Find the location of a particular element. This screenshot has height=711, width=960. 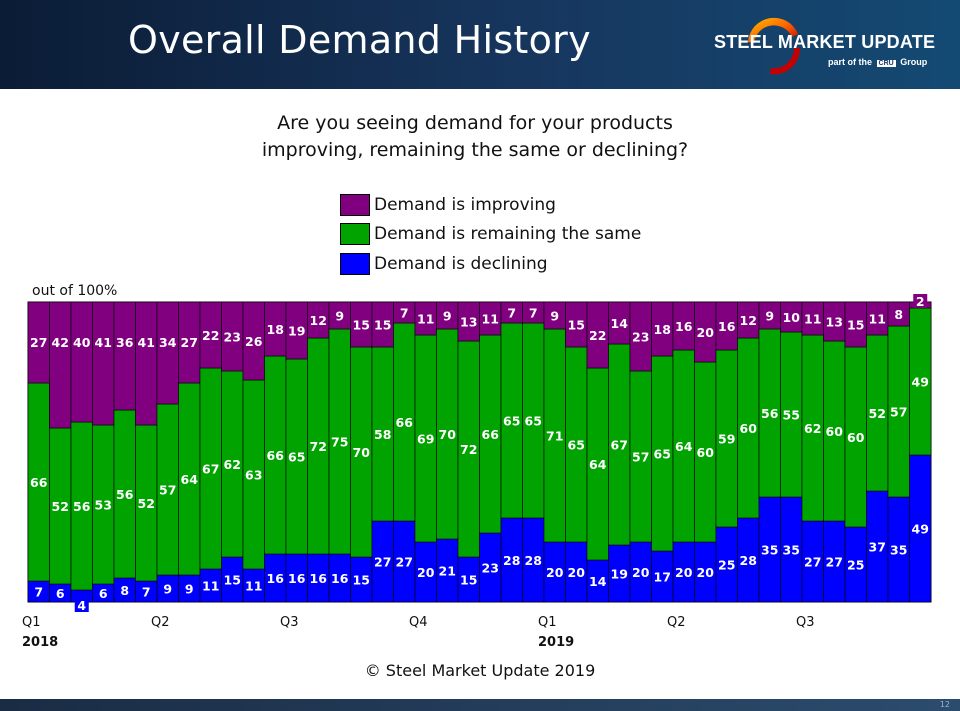

data-label-same-27: 67 is located at coordinates (619, 445).